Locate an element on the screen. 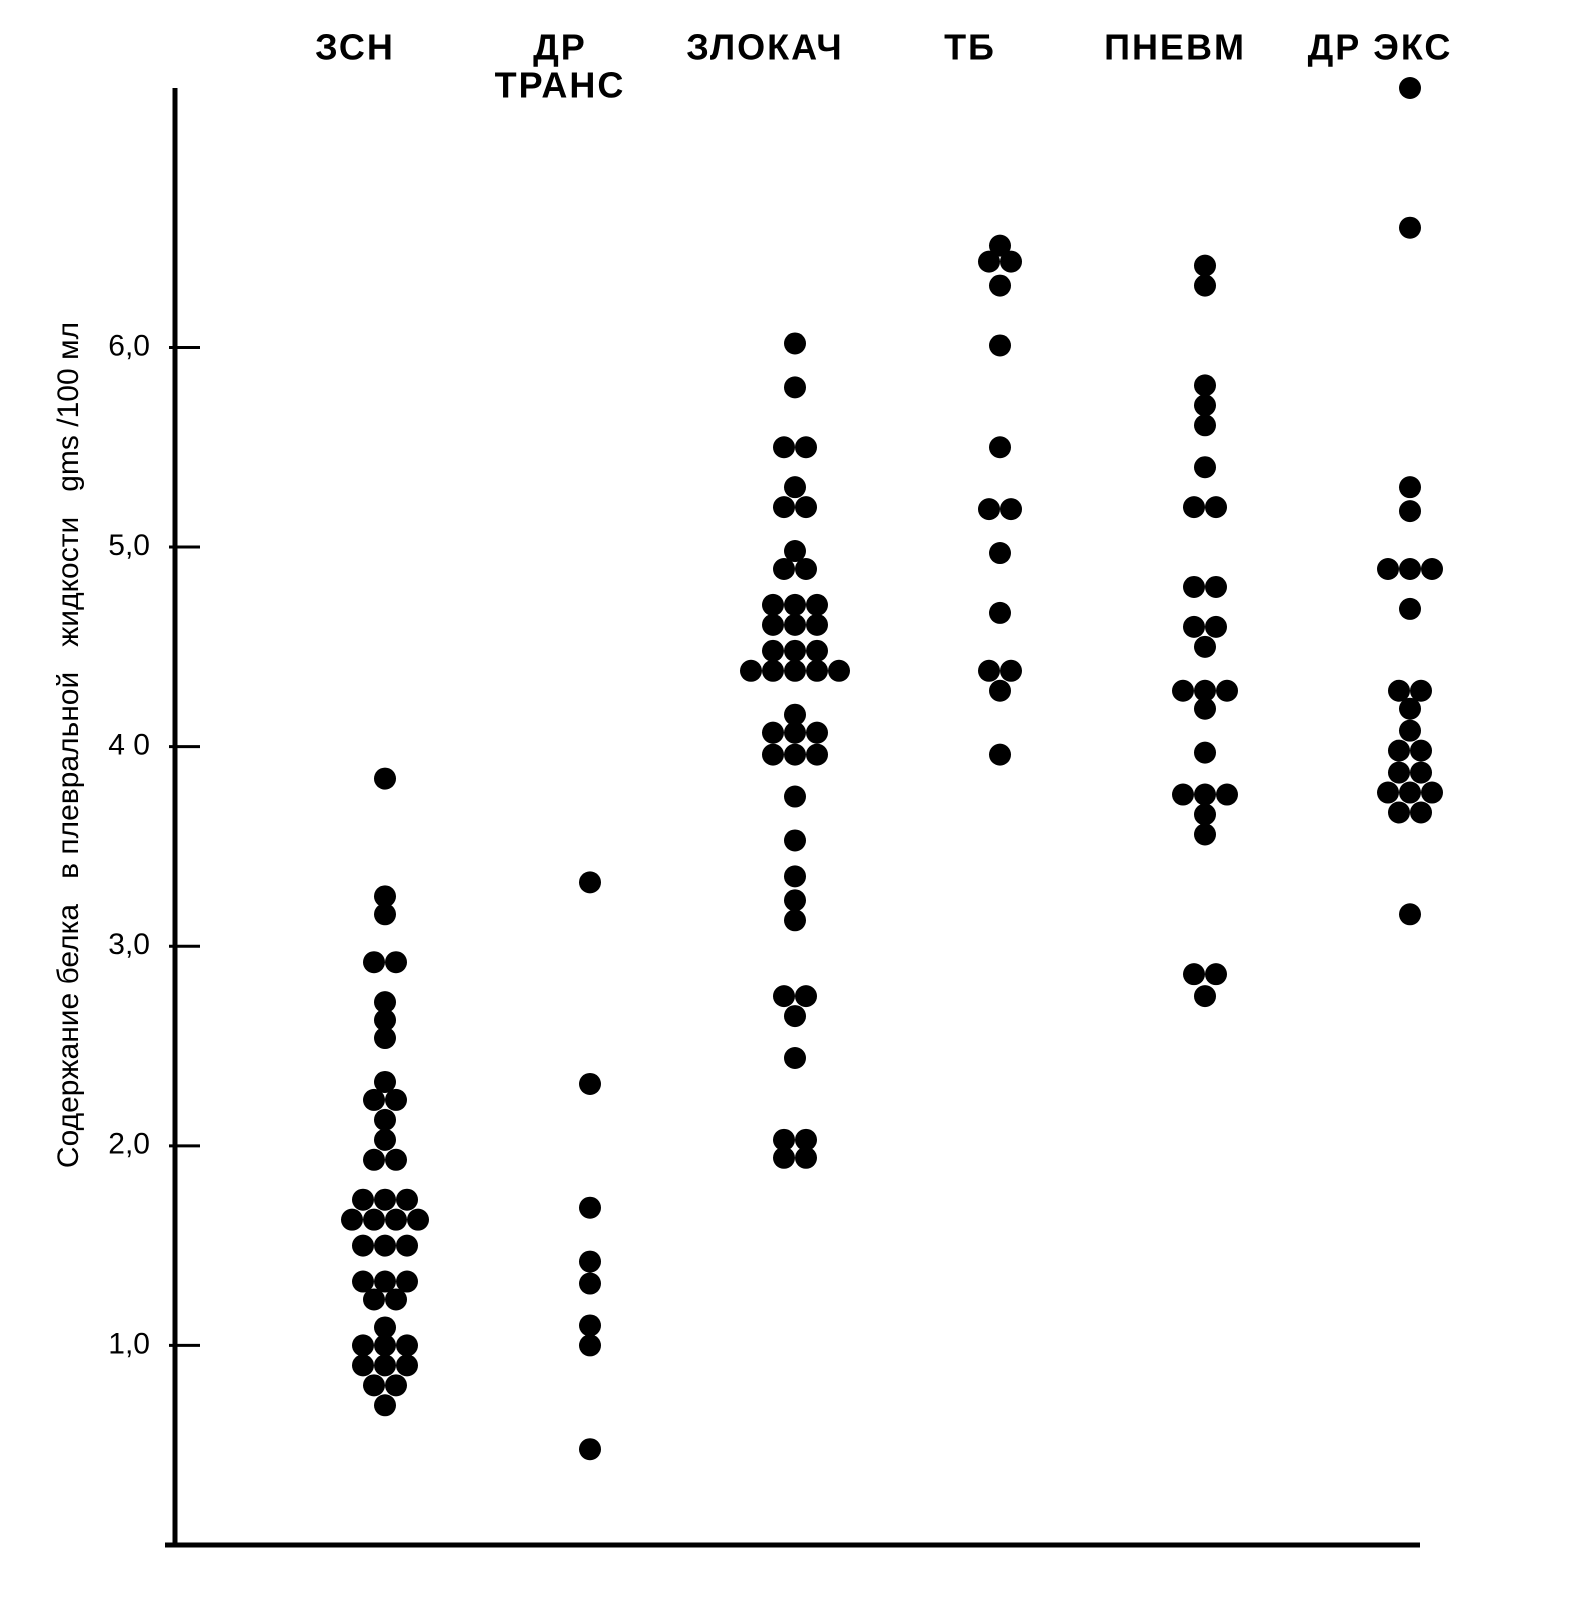  y-tick-label: 2,0 is located at coordinates (129, 1144).